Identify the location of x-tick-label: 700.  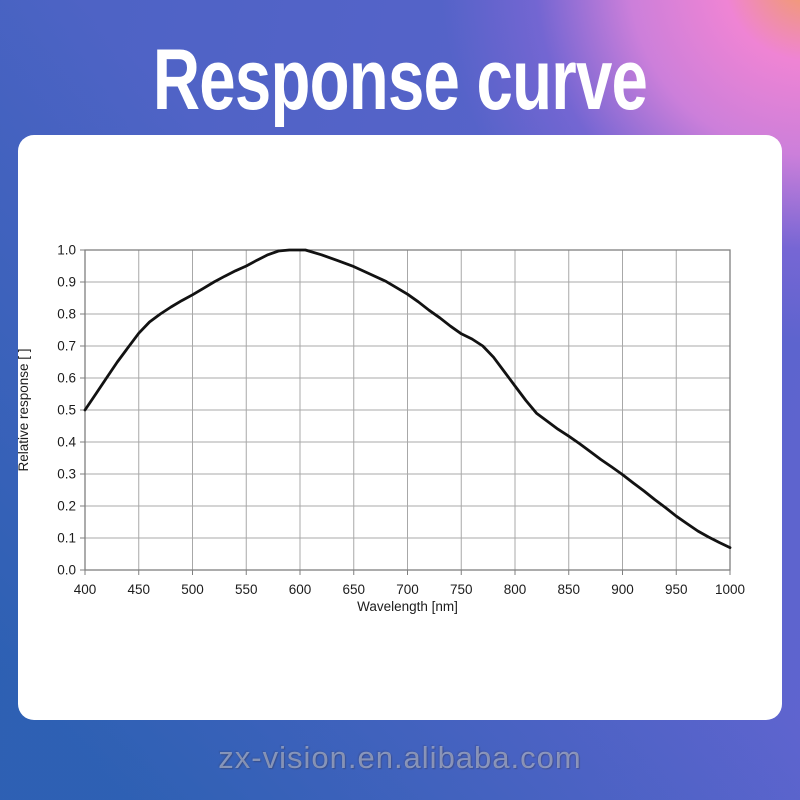
(407, 589).